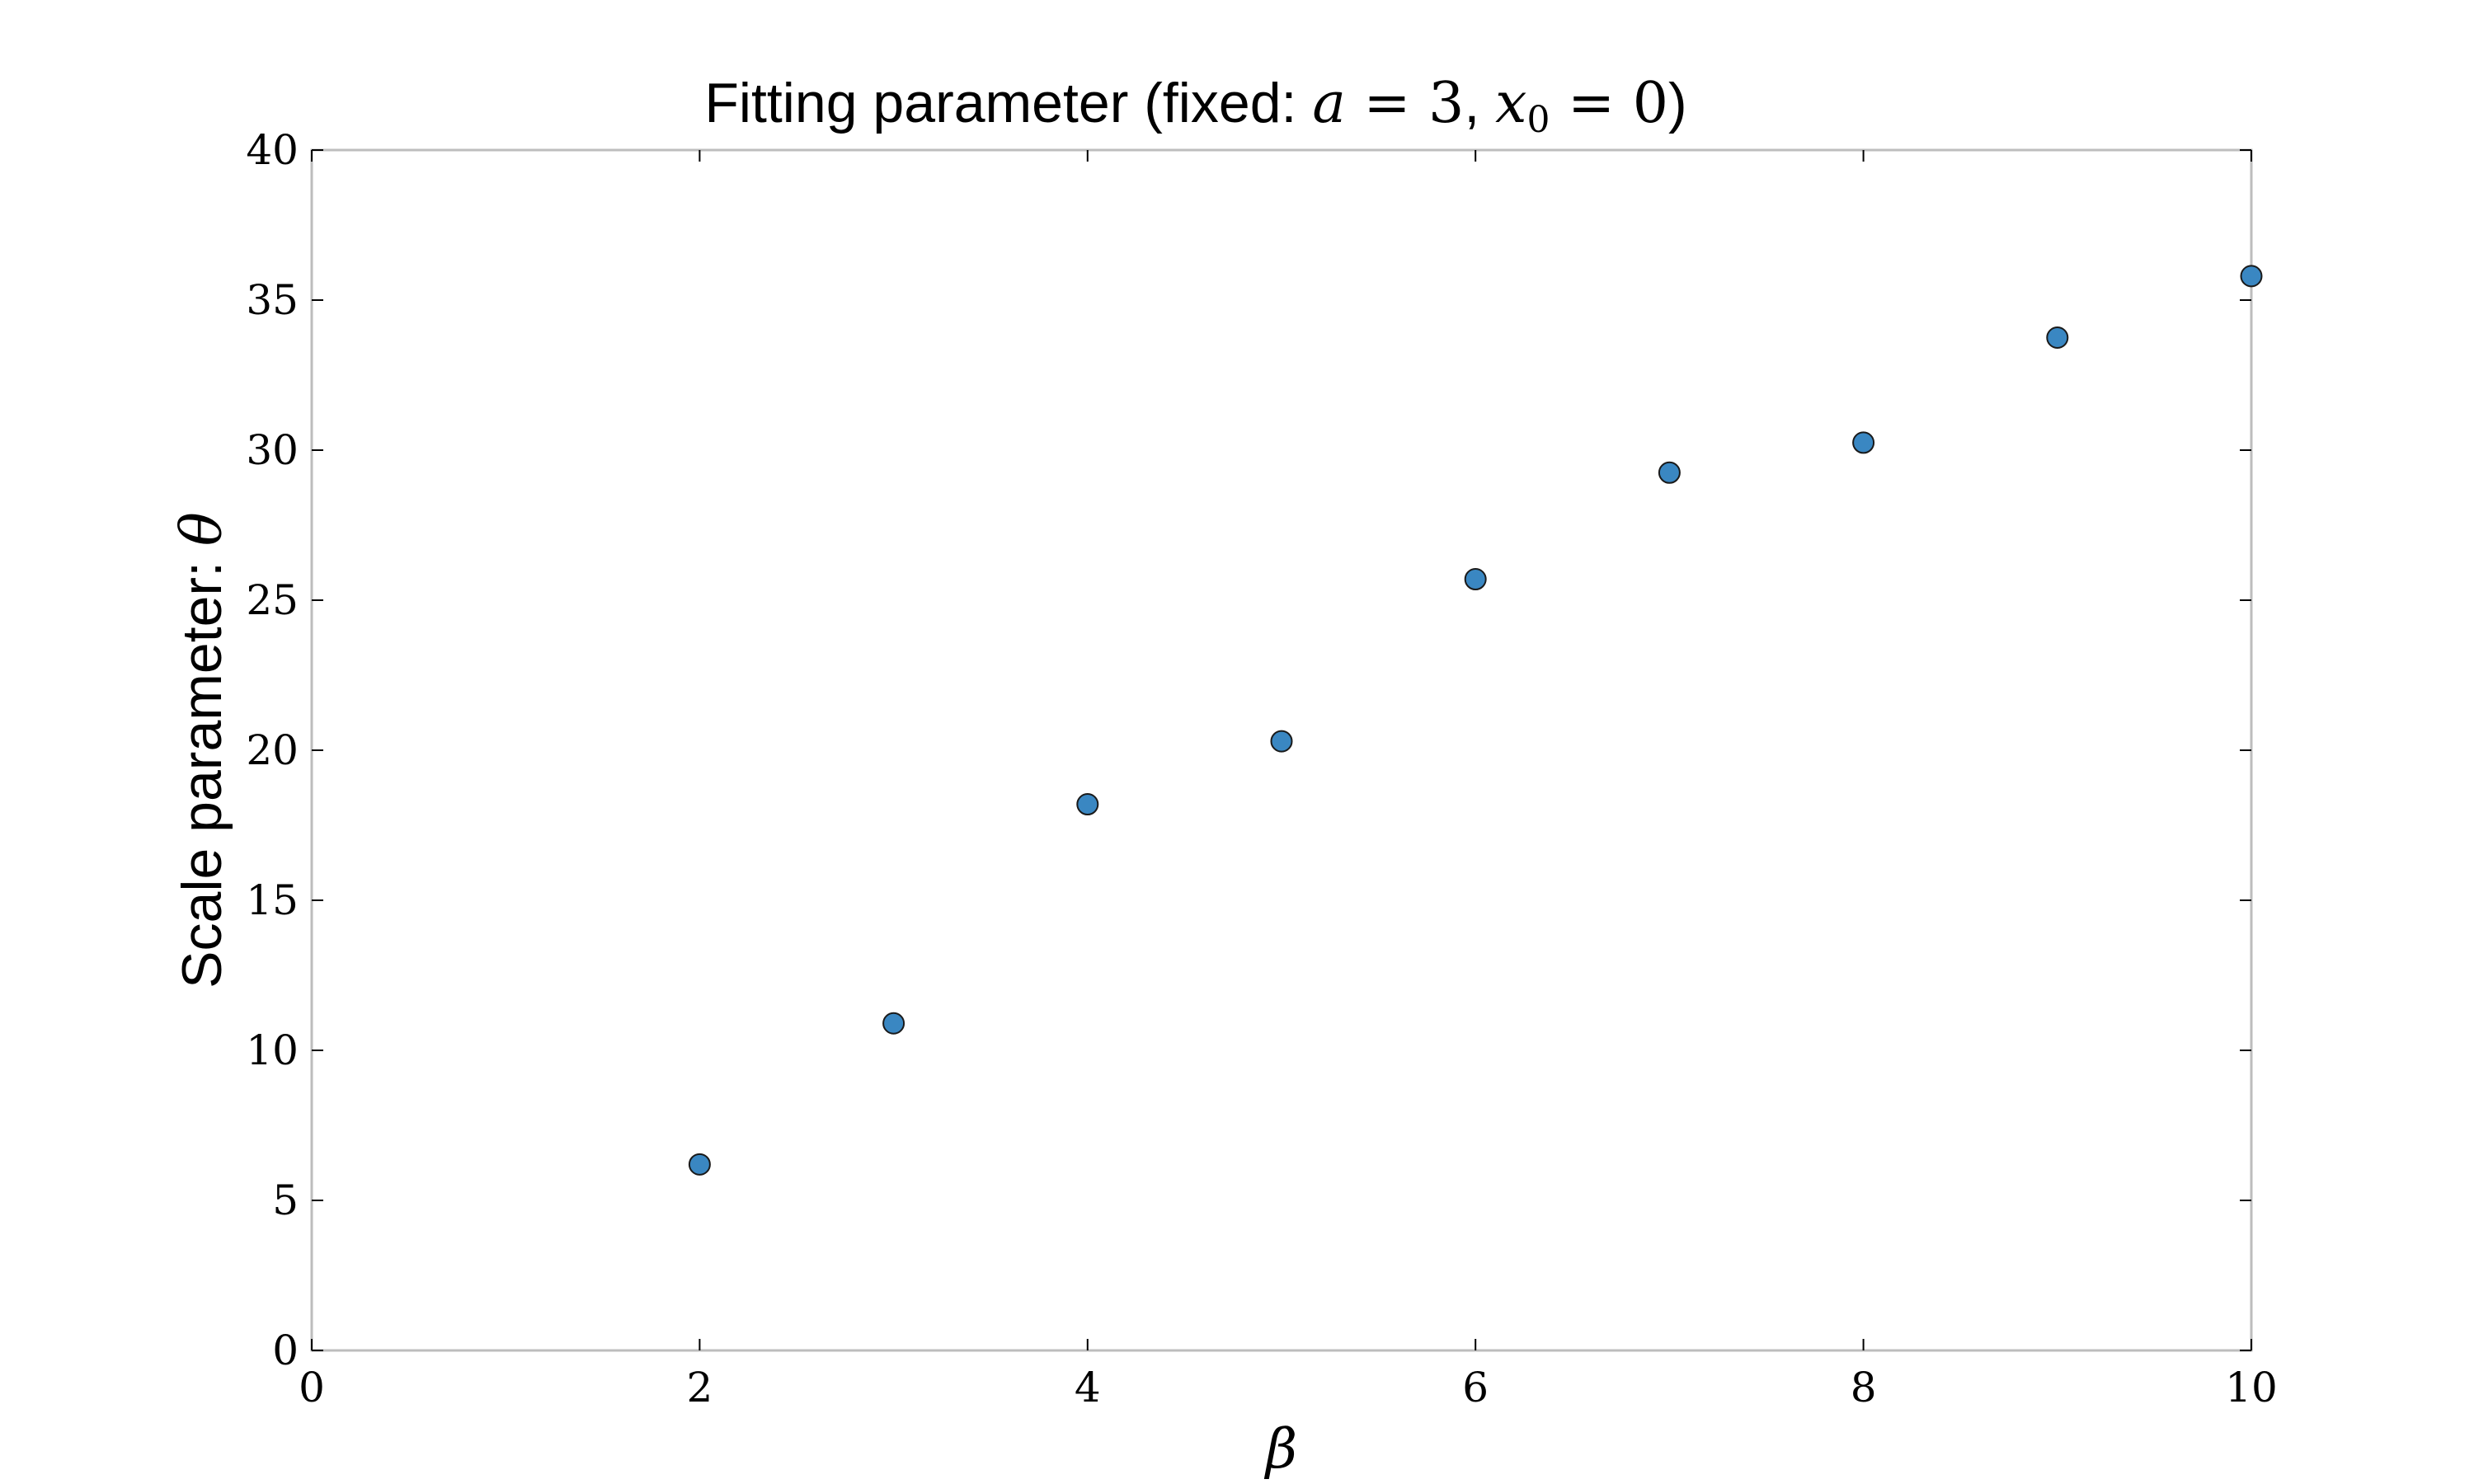 The width and height of the screenshot is (2474, 1484). I want to click on y-tick-label: 5, so click(285, 1200).